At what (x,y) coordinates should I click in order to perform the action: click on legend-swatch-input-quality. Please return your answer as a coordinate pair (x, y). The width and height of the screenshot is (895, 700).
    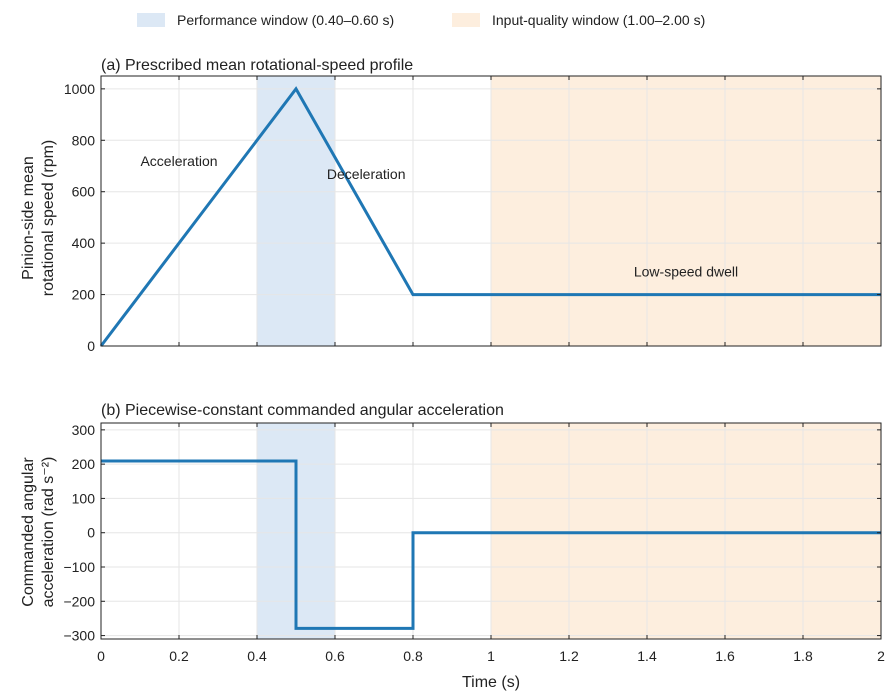
    Looking at the image, I should click on (466, 20).